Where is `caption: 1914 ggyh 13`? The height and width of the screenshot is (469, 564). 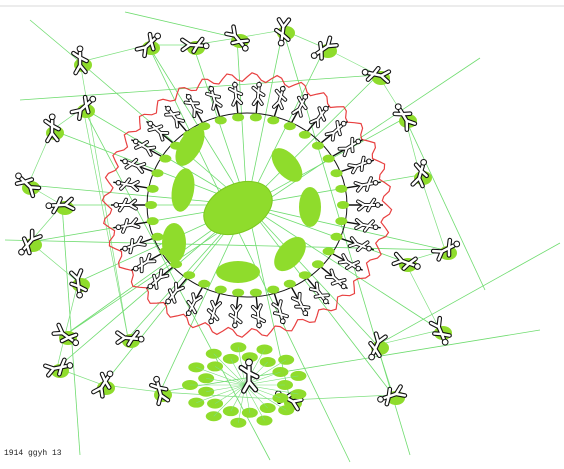
caption: 1914 ggyh 13 is located at coordinates (33, 453).